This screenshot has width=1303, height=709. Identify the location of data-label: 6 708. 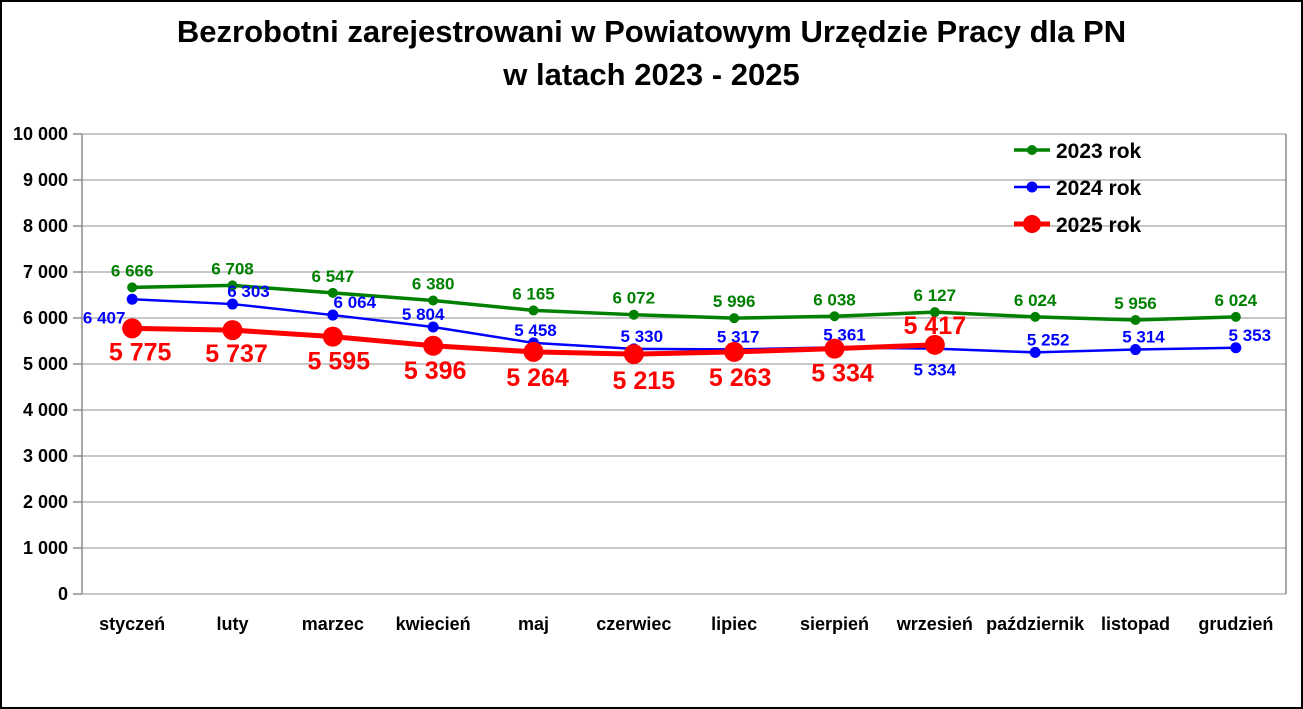
(232, 268).